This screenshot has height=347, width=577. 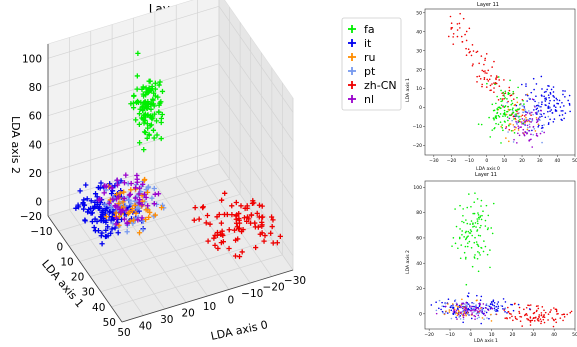 What do you see at coordinates (369, 99) in the screenshot?
I see `legend-label-nl: nl` at bounding box center [369, 99].